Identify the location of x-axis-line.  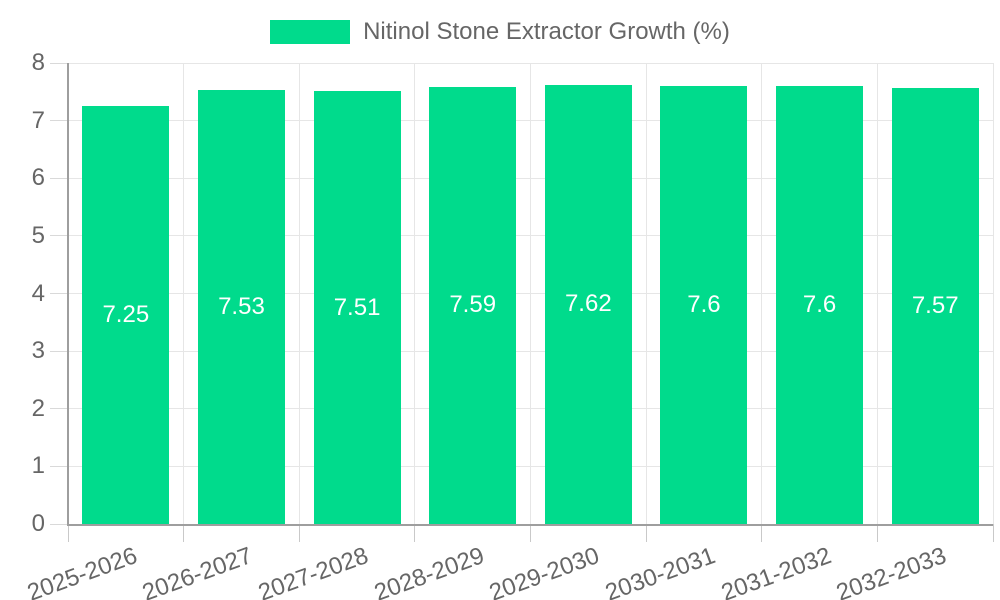
(530, 525).